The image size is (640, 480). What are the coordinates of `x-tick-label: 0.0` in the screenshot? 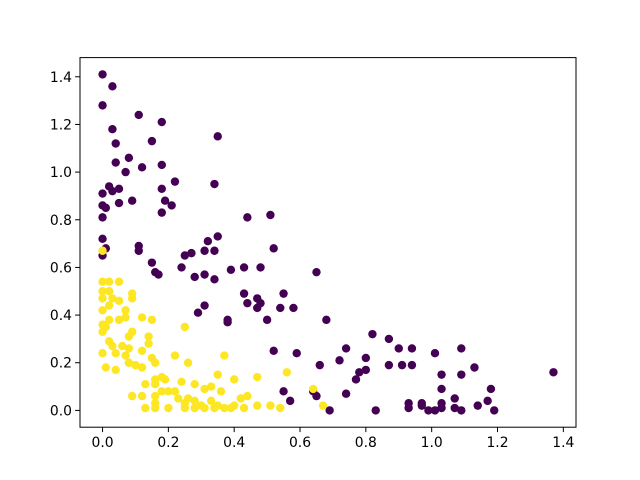 It's located at (102, 443).